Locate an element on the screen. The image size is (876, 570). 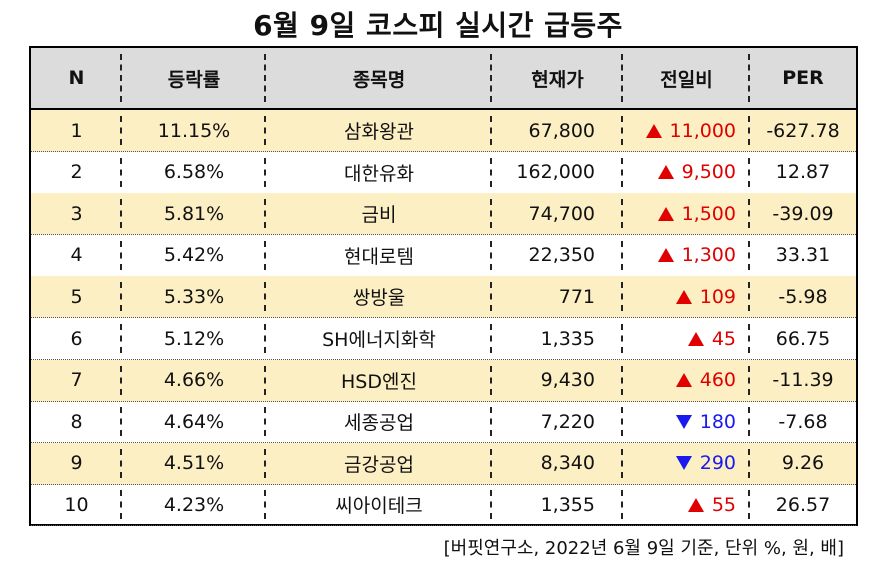
table-row: 6 5.12% SH에너지화학 1,335 45 66.75 is located at coordinates (443, 339).